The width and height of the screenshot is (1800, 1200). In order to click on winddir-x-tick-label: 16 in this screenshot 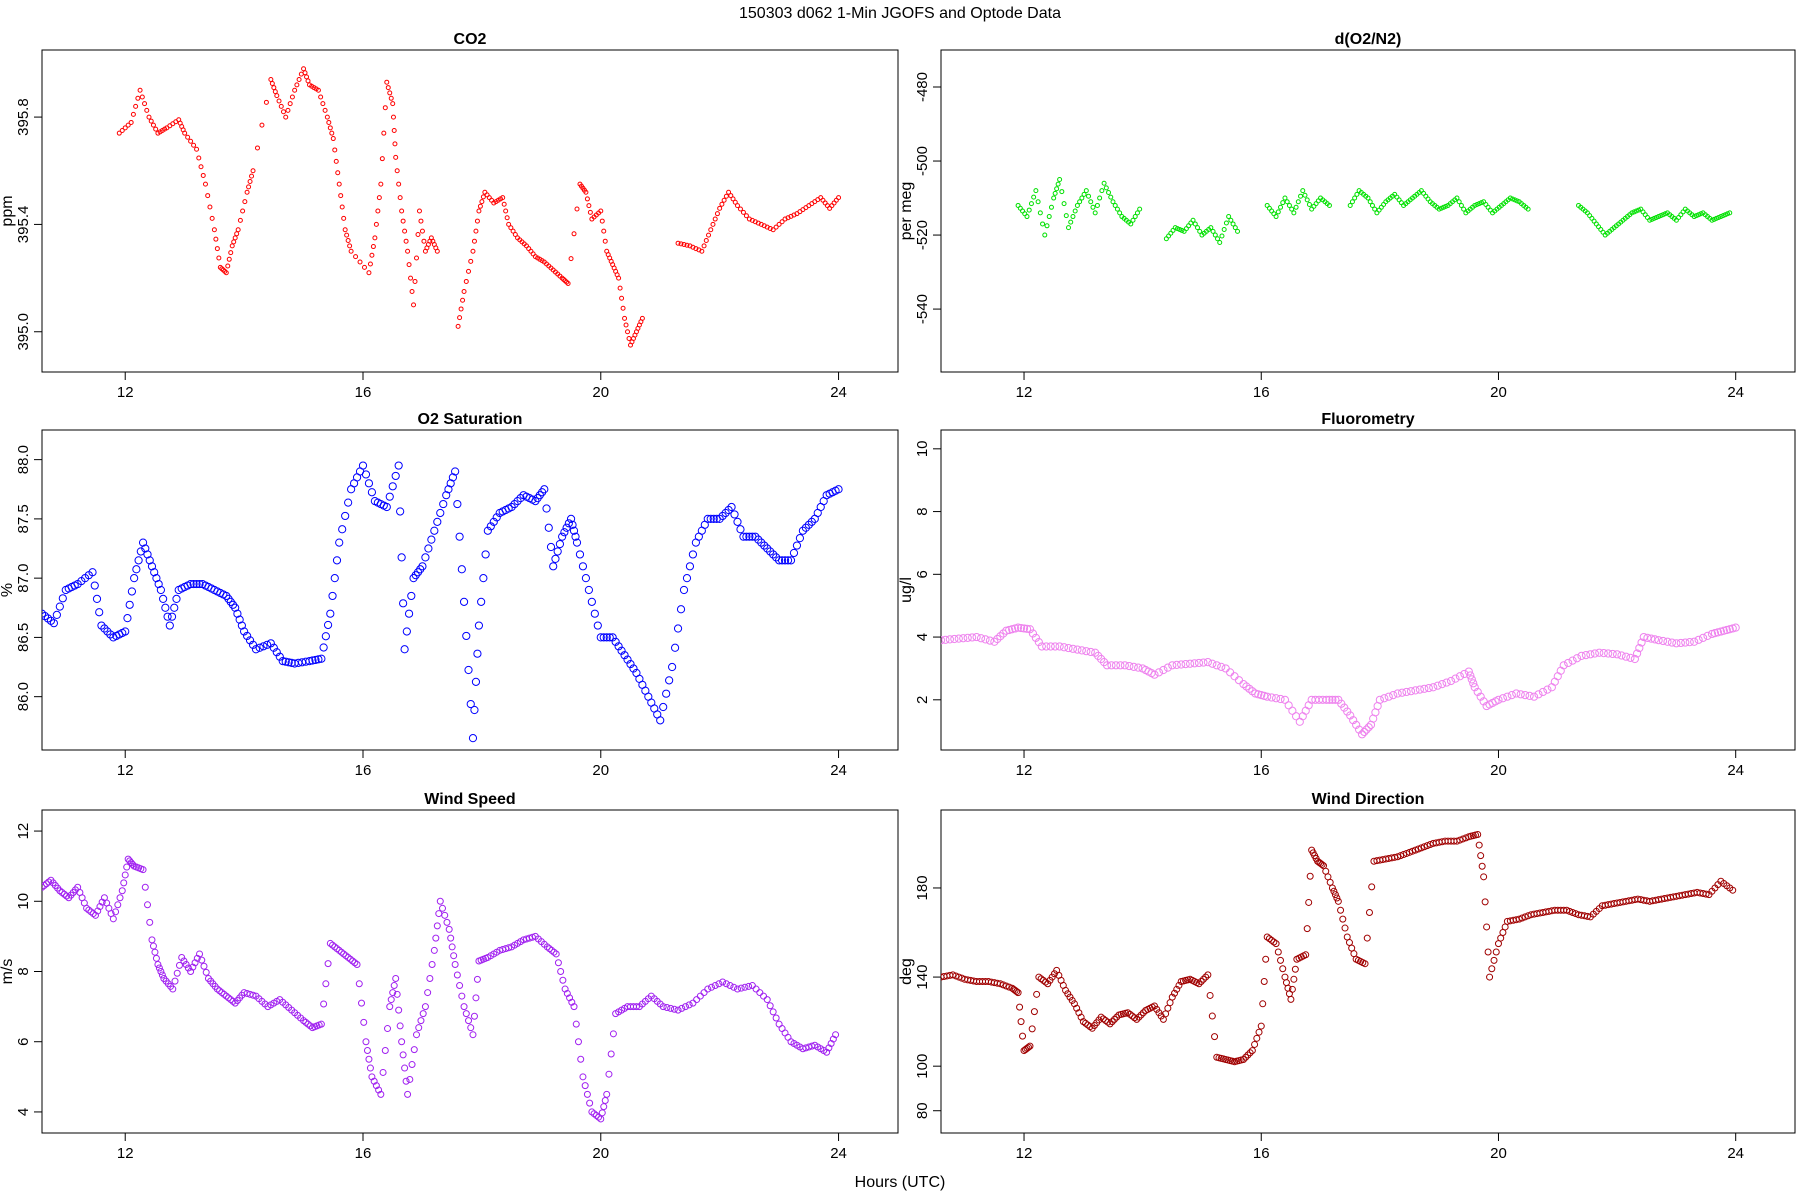, I will do `click(1261, 1153)`.